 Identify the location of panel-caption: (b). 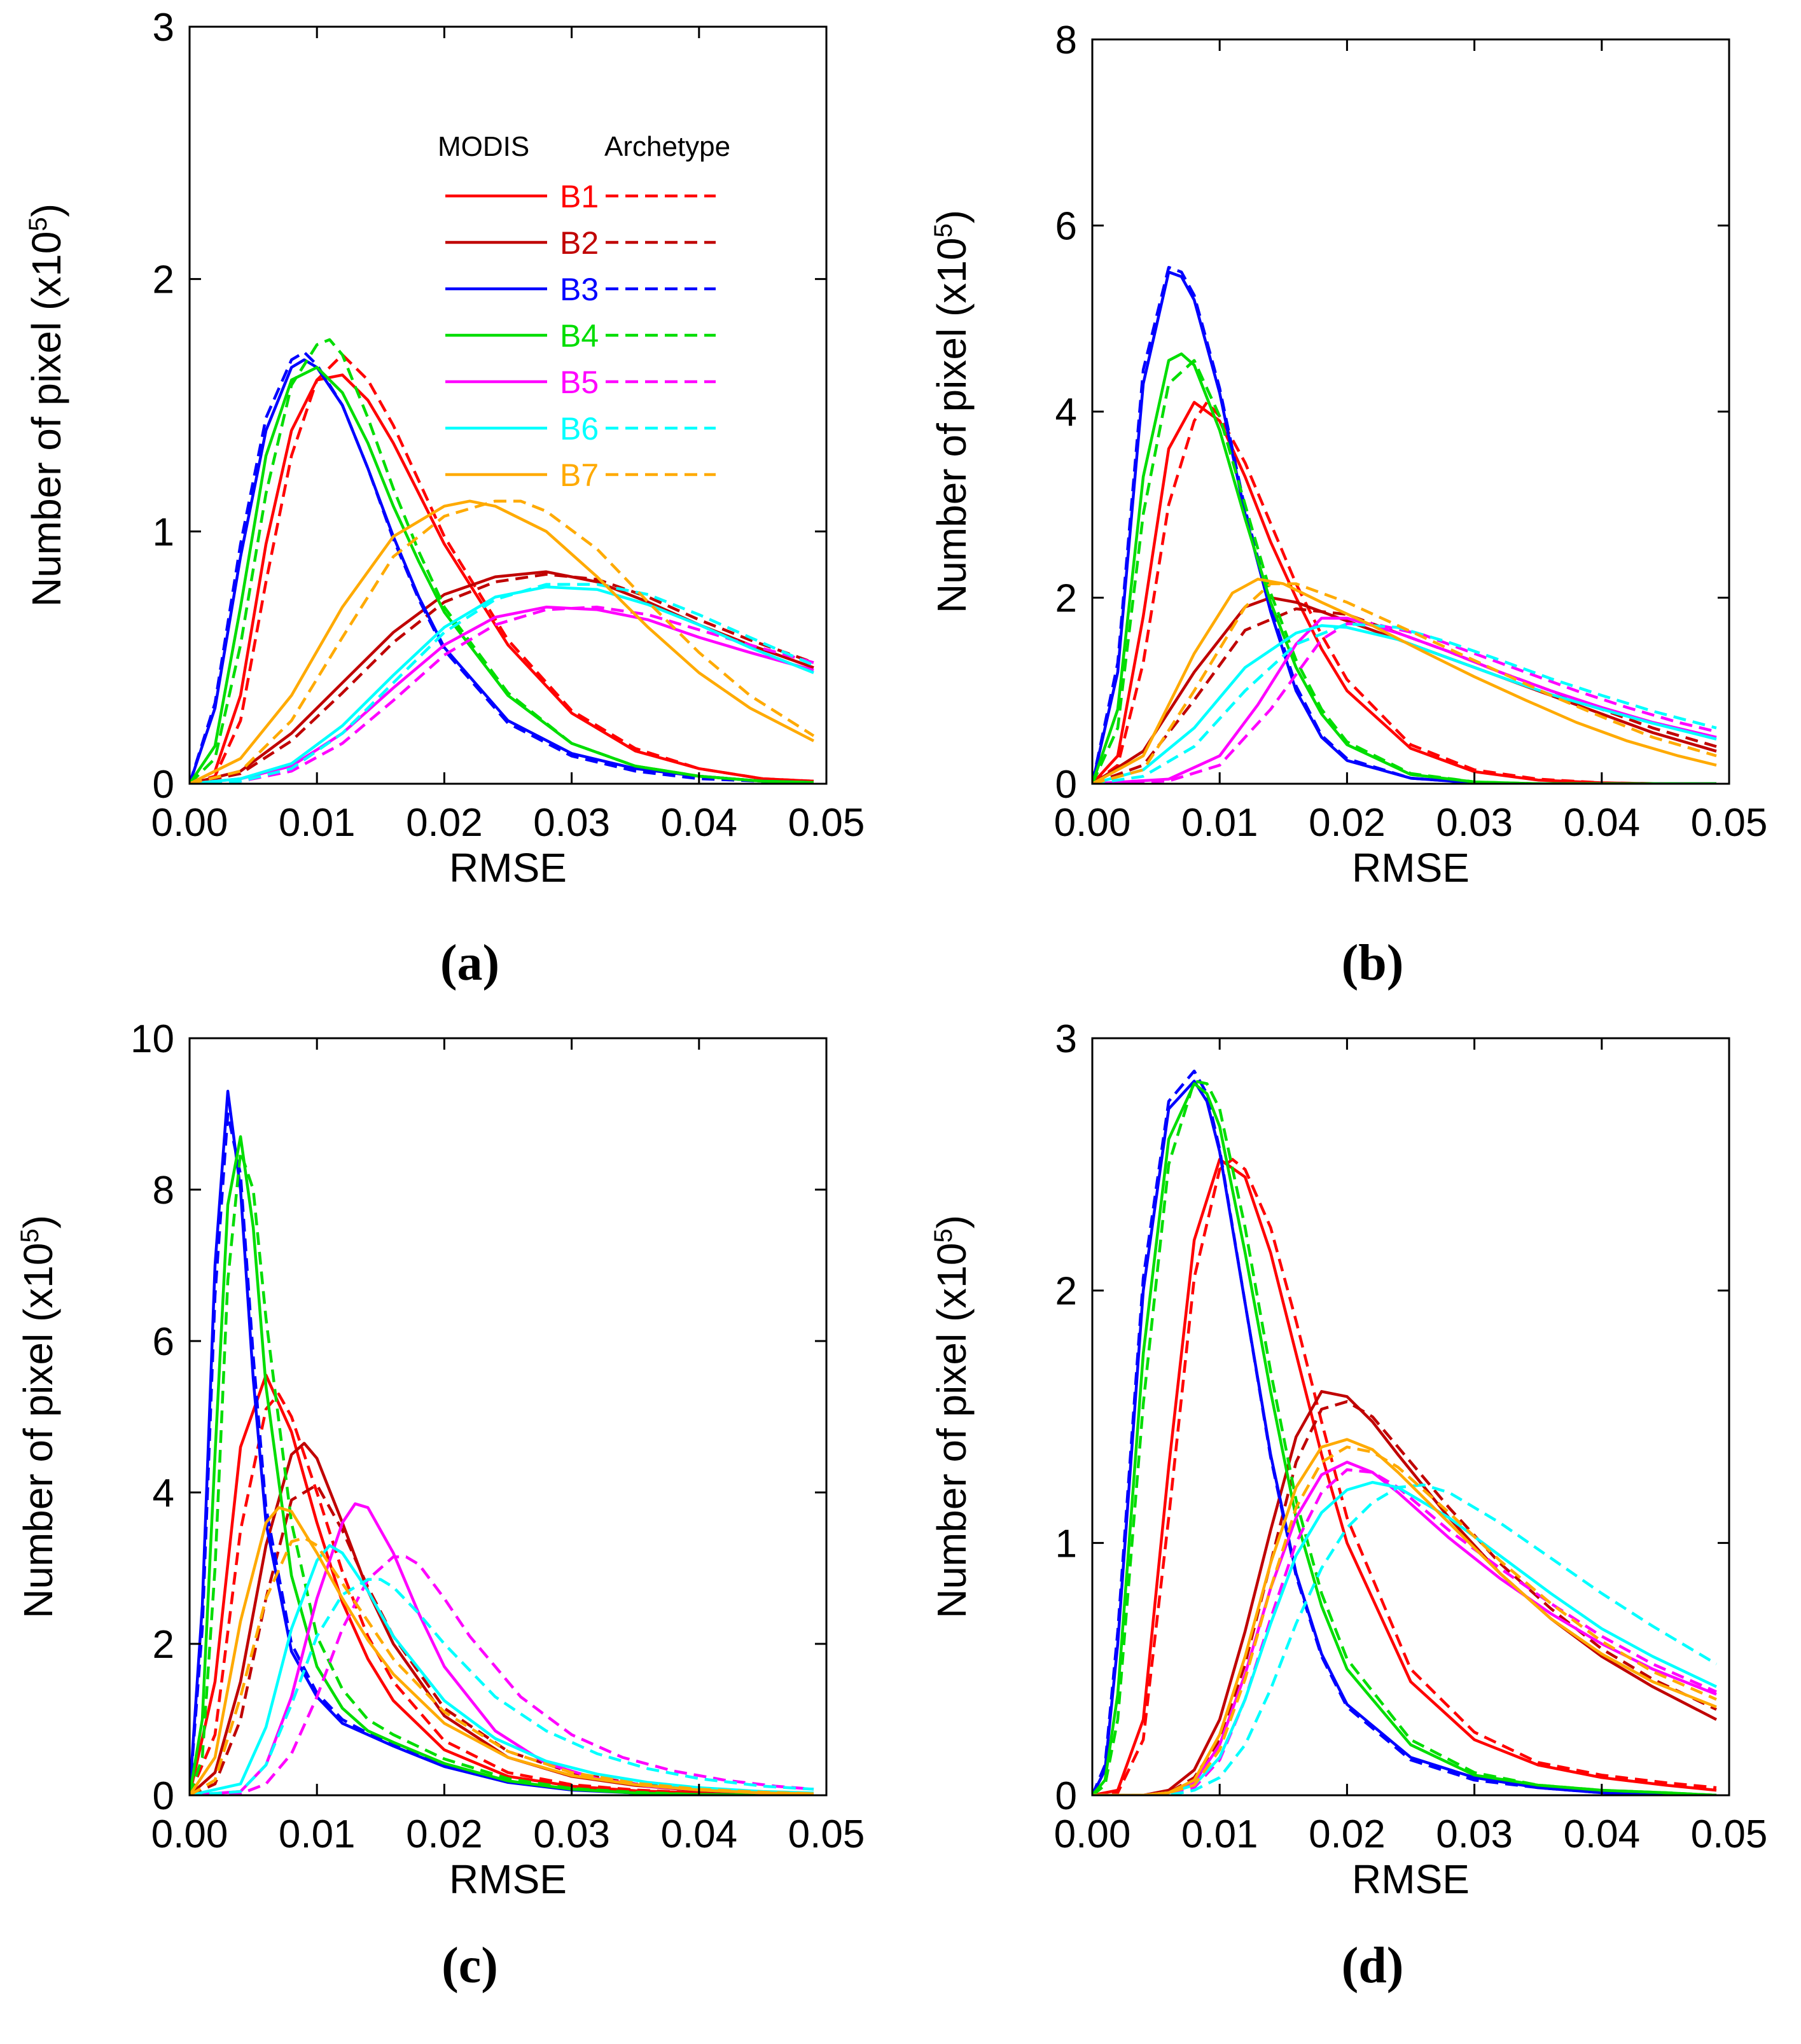
(1373, 963).